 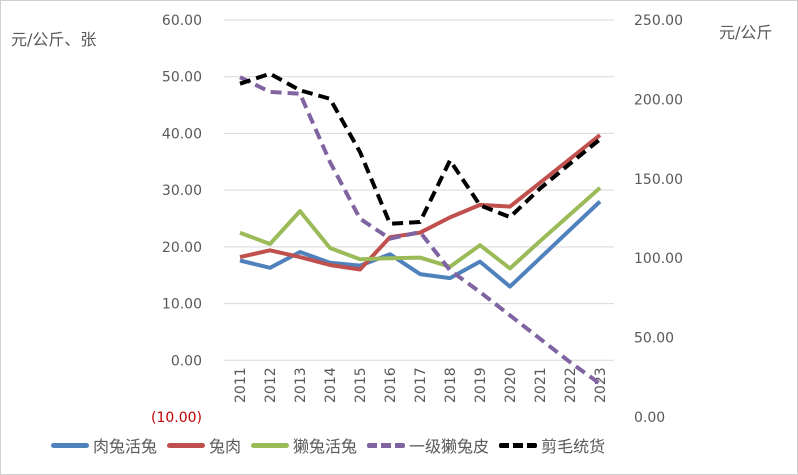 I want to click on series-line-獭兔活兔, so click(x=420, y=228).